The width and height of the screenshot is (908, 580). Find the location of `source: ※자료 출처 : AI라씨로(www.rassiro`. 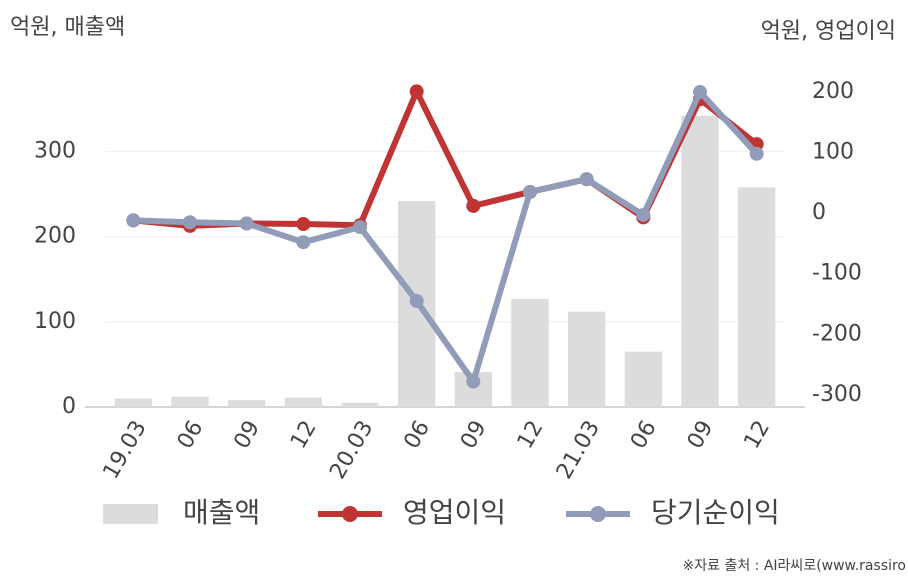

source: ※자료 출처 : AI라씨로(www.rassiro is located at coordinates (794, 566).